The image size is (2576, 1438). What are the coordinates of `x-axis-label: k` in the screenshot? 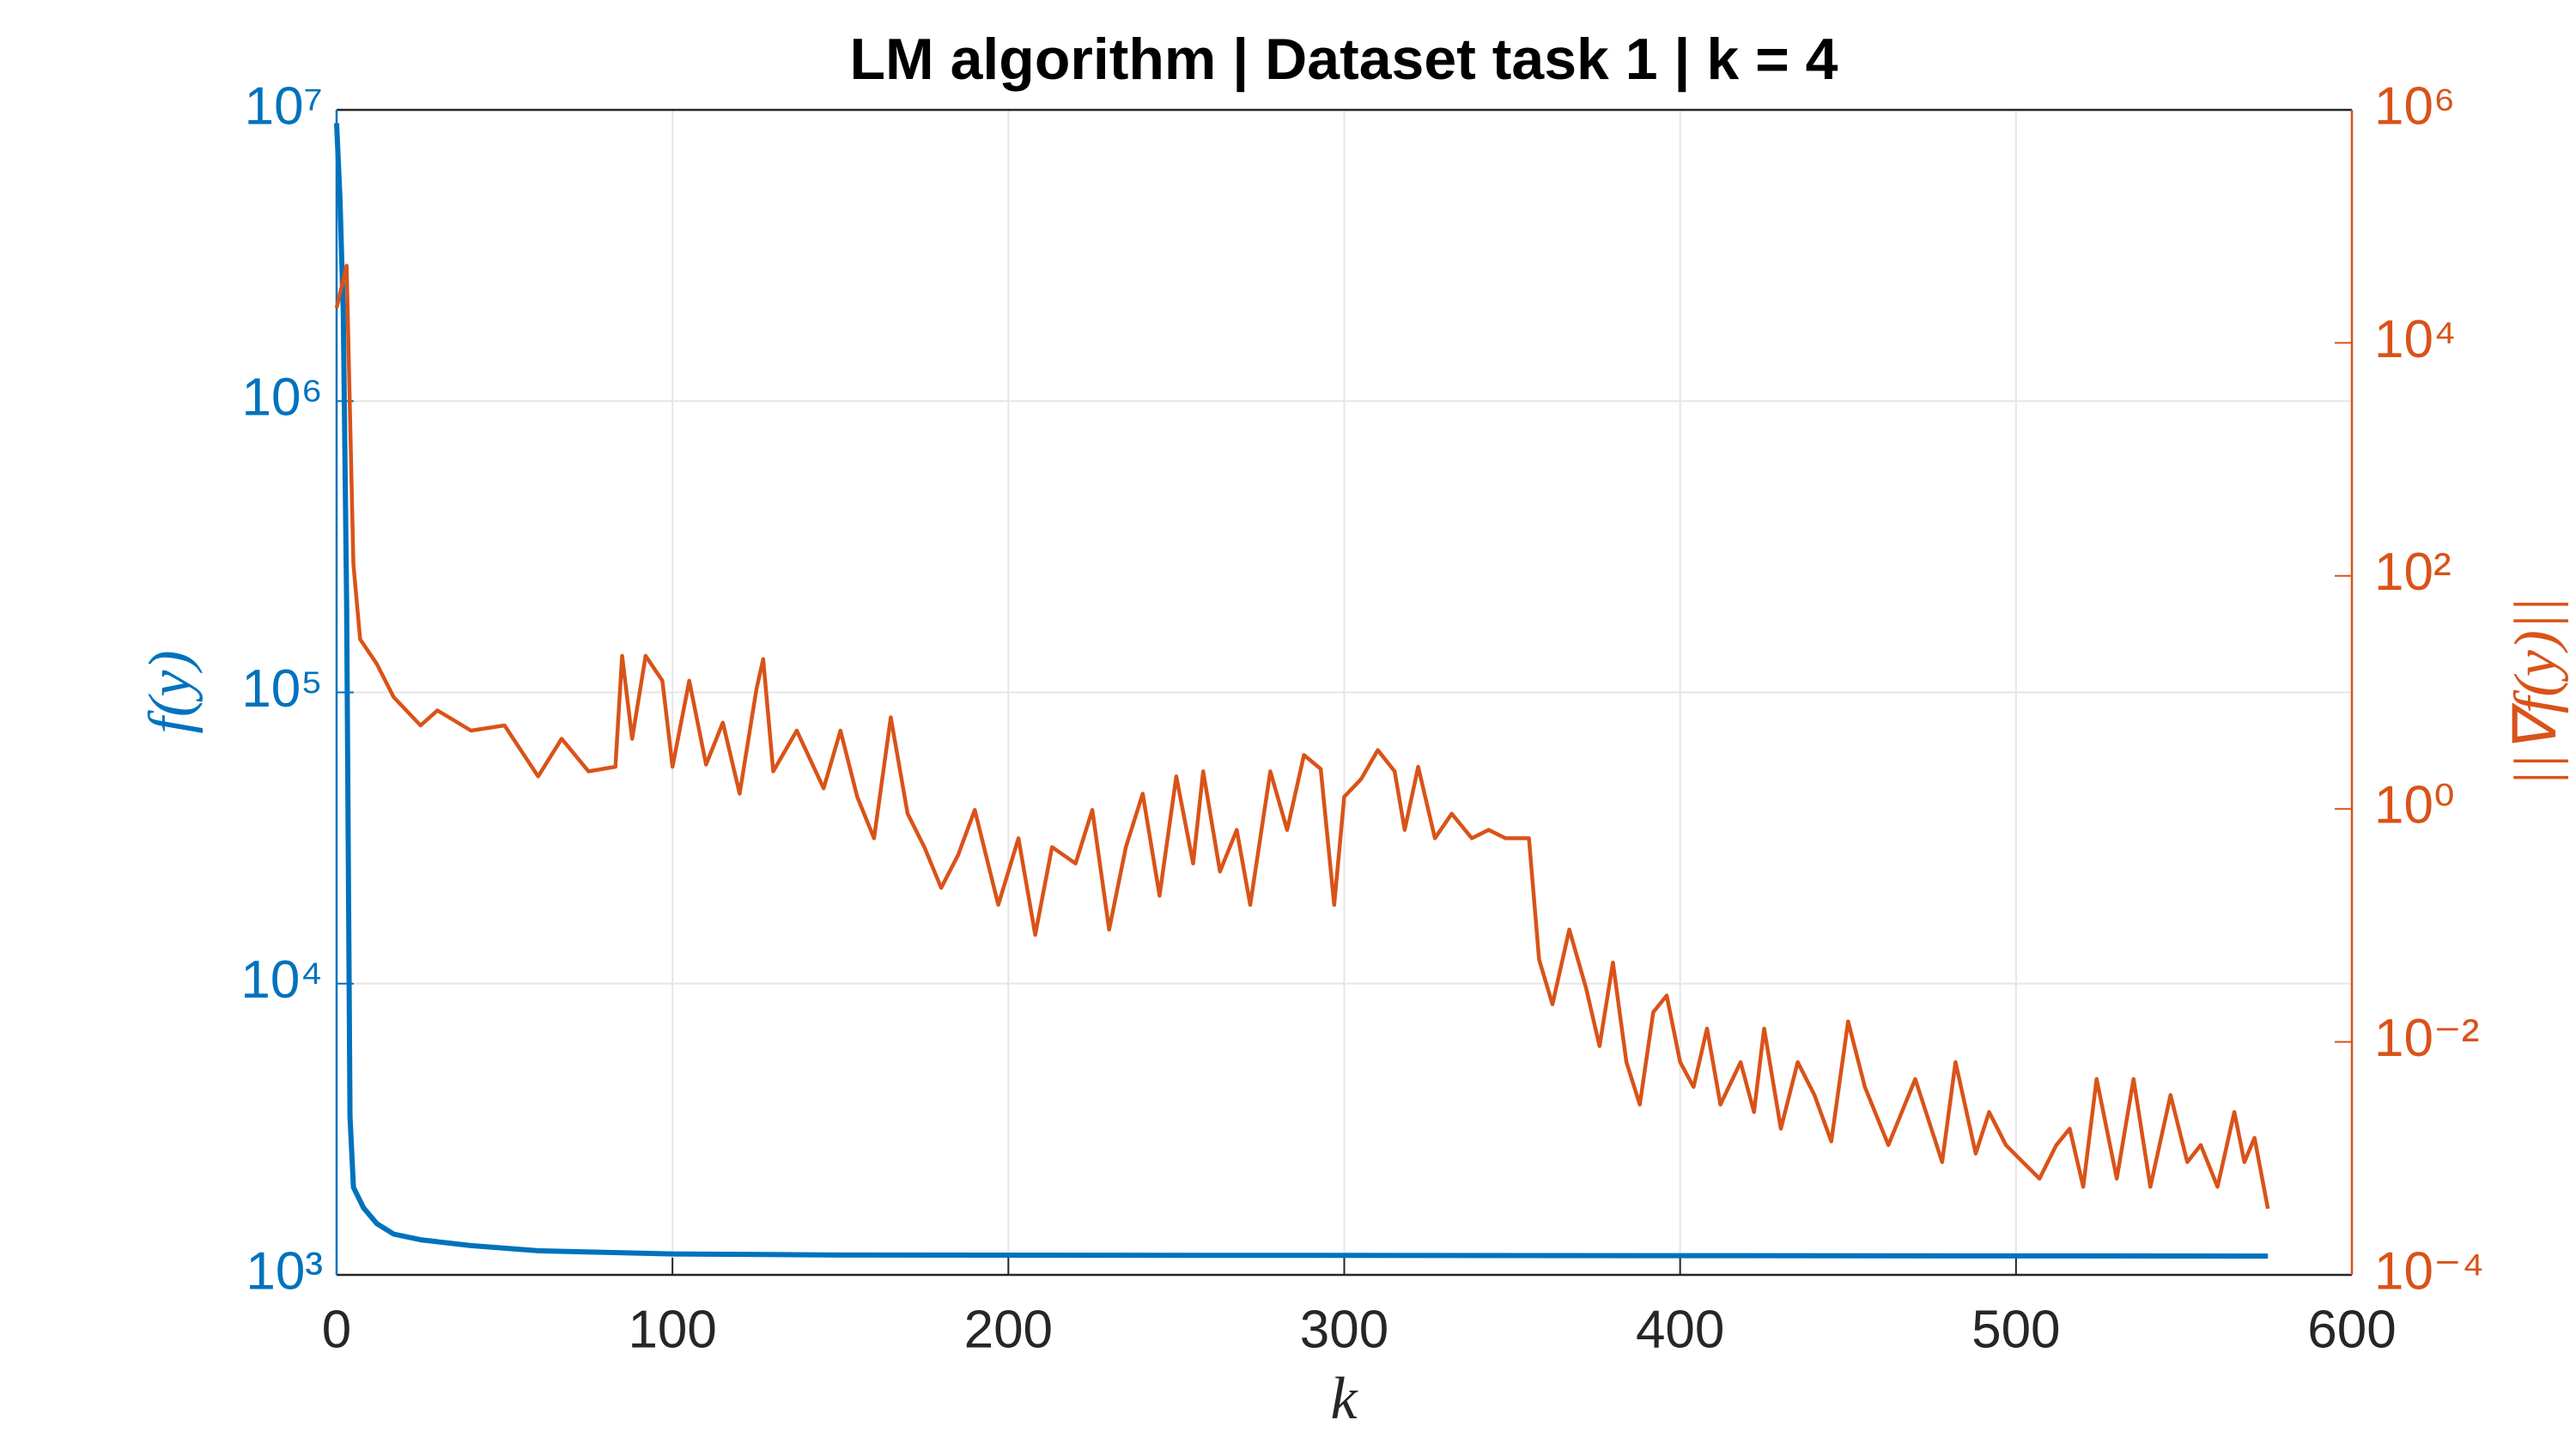 It's located at (1344, 1399).